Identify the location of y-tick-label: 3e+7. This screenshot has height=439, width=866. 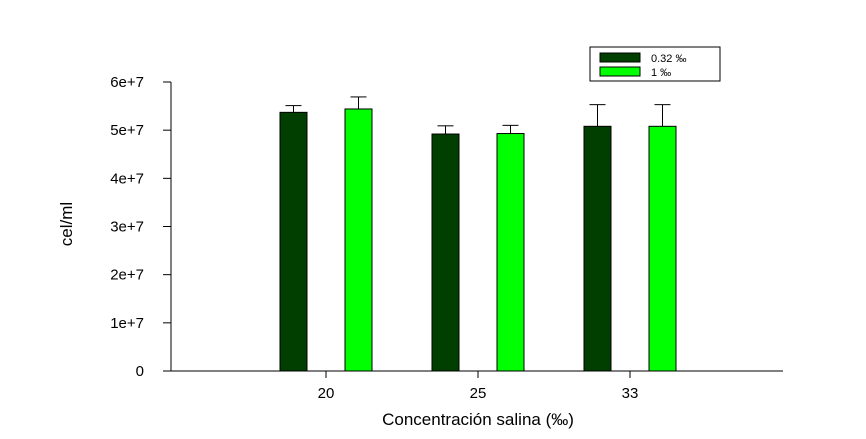
(127, 227).